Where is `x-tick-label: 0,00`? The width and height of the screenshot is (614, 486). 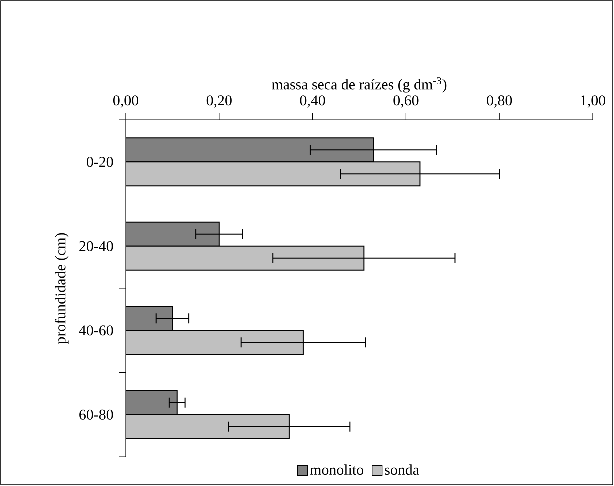 x-tick-label: 0,00 is located at coordinates (126, 102).